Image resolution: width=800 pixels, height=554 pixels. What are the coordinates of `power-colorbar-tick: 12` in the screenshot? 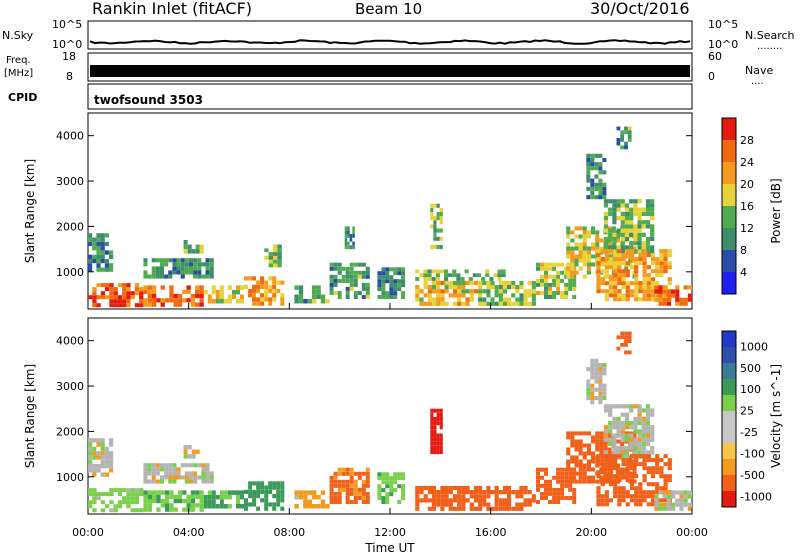 It's located at (747, 228).